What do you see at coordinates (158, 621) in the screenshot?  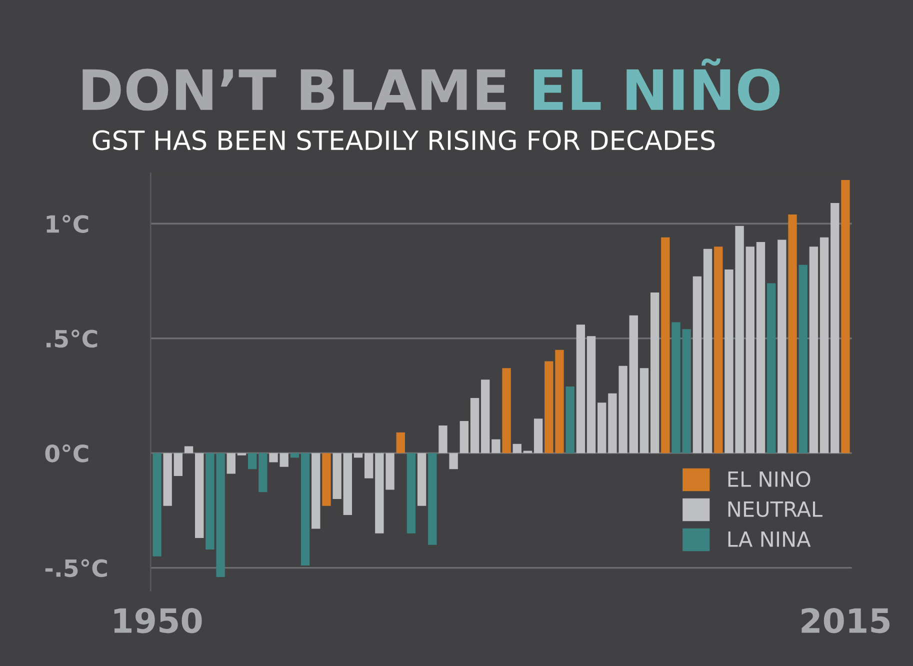 I see `x-tick-label: 1950` at bounding box center [158, 621].